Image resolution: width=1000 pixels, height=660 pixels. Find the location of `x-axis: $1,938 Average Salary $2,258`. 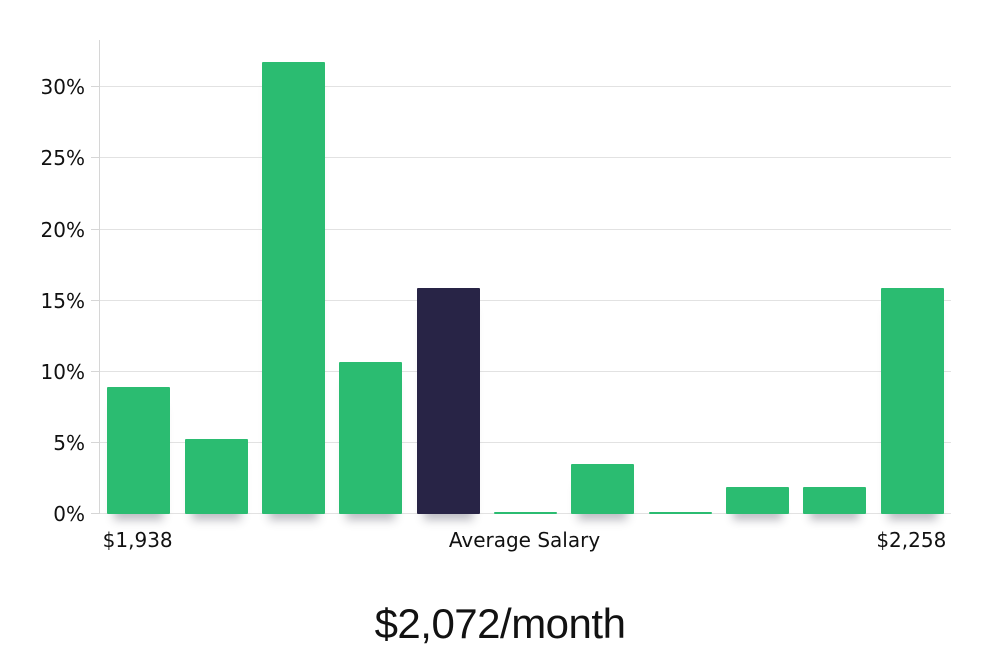

x-axis: $1,938 Average Salary $2,258 is located at coordinates (524, 541).